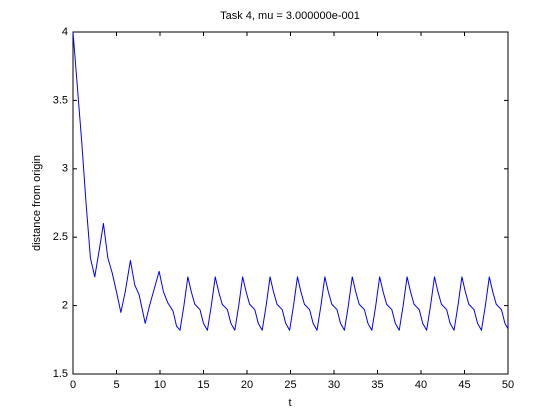 This screenshot has width=560, height=420. Describe the element at coordinates (73, 385) in the screenshot. I see `x-tick-label: 0` at that location.